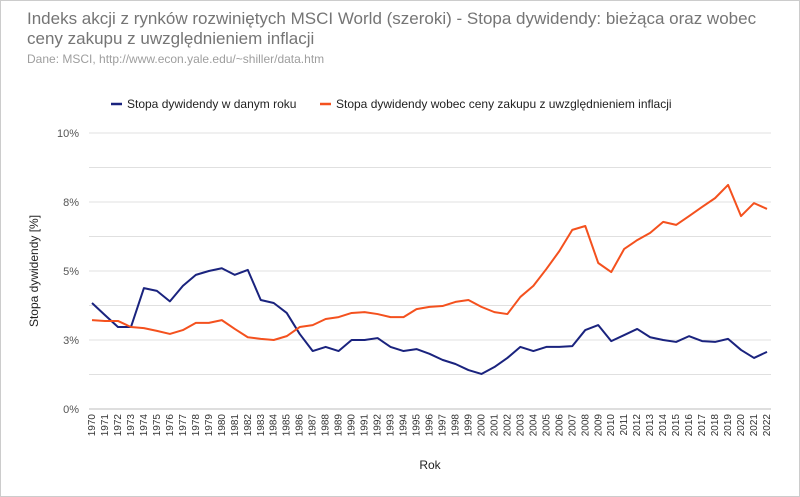 The height and width of the screenshot is (497, 800). I want to click on y-axis-label: Stopa dywidendy [%], so click(34, 271).